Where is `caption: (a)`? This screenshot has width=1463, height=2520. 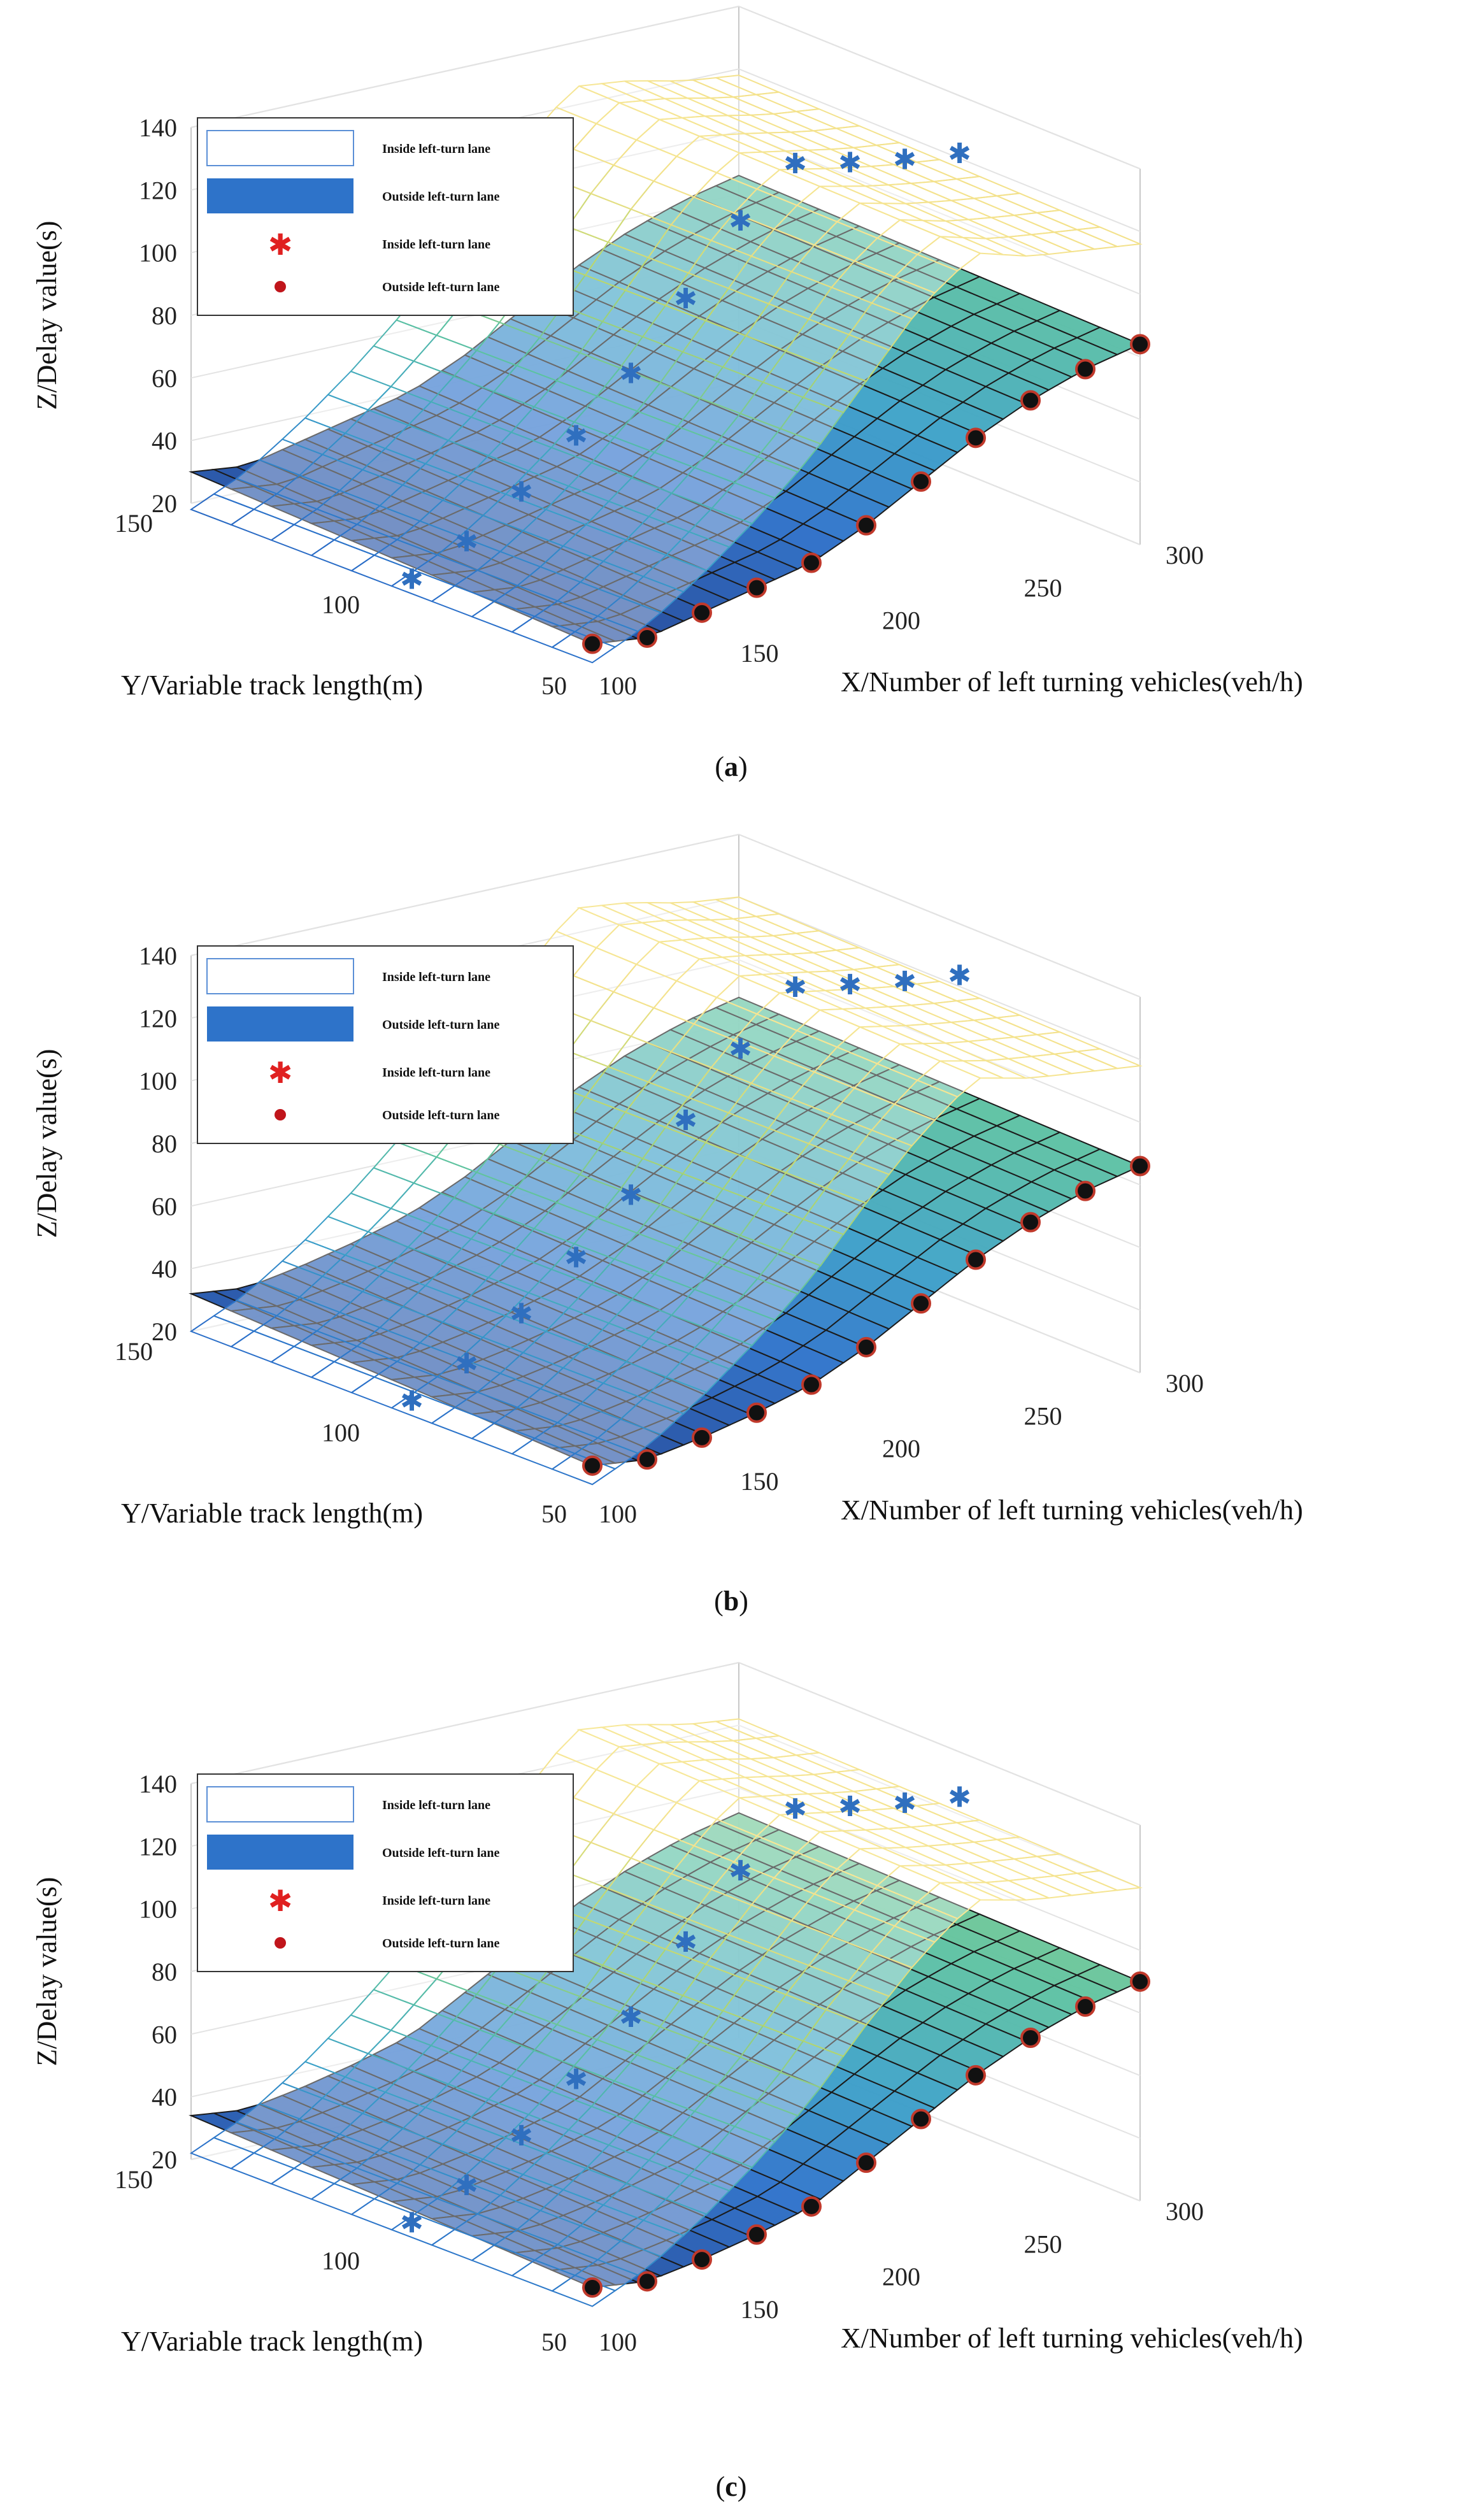
caption: (a) is located at coordinates (731, 766).